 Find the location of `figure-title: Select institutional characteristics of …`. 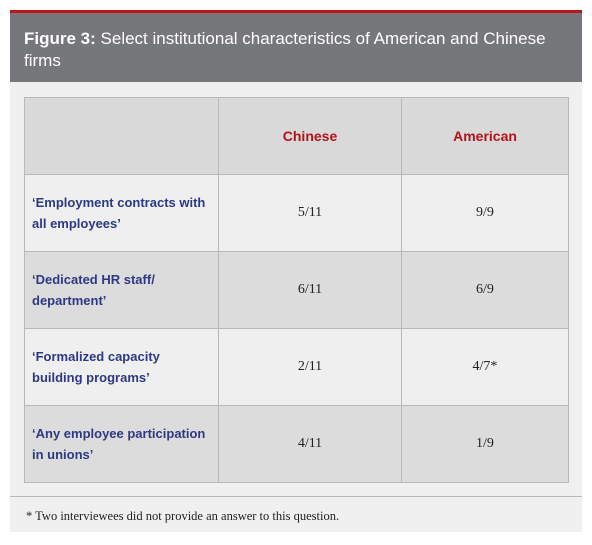

figure-title: Select institutional characteristics of … is located at coordinates (285, 49).